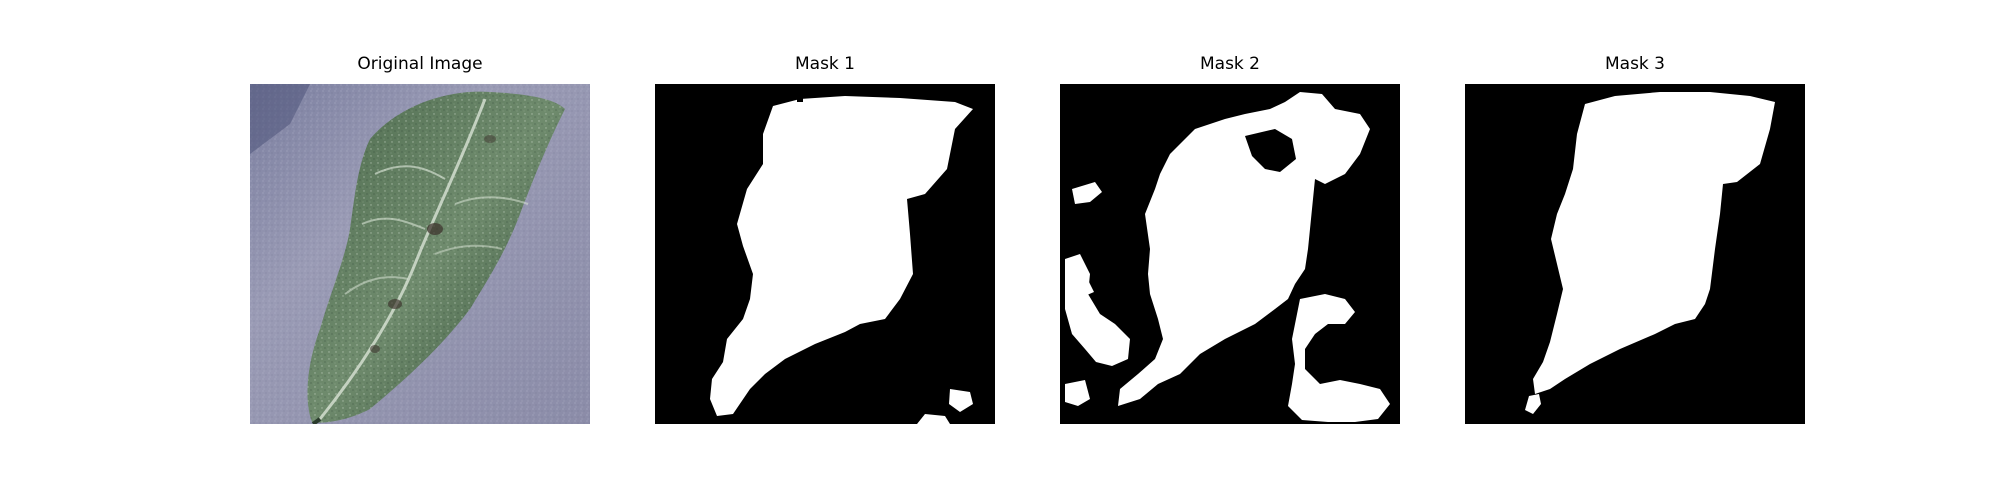  Describe the element at coordinates (824, 64) in the screenshot. I see `mask-1-title: Mask 1` at that location.